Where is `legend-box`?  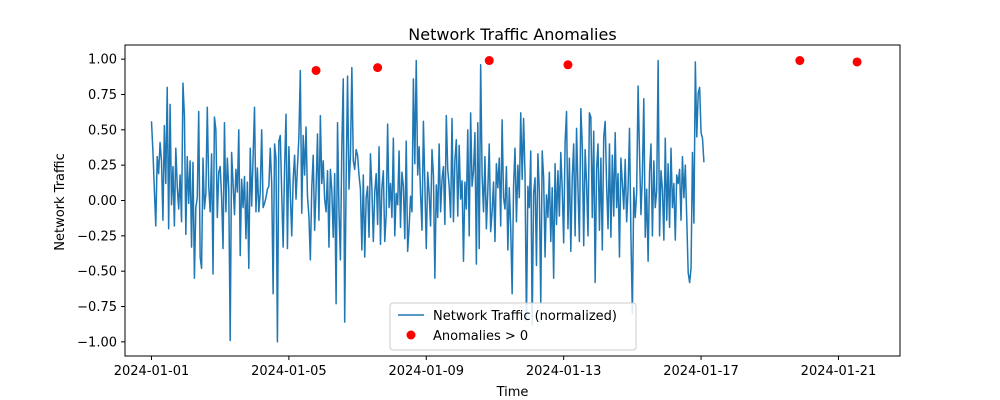
legend-box is located at coordinates (513, 326).